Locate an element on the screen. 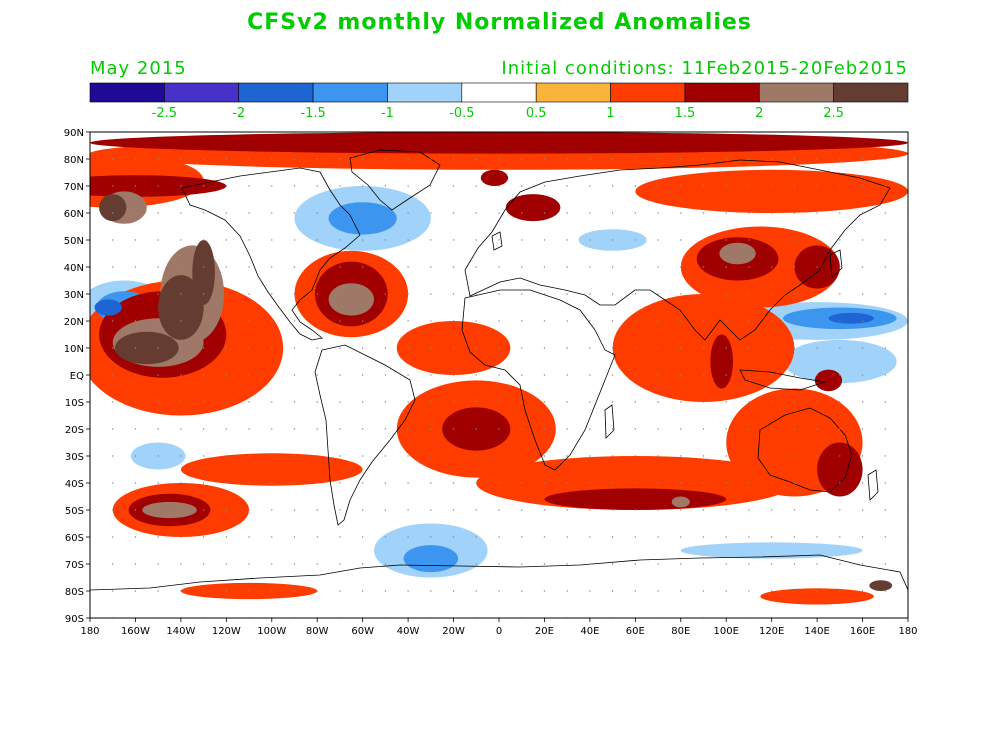  lon-tick-label: 160W is located at coordinates (135, 631).